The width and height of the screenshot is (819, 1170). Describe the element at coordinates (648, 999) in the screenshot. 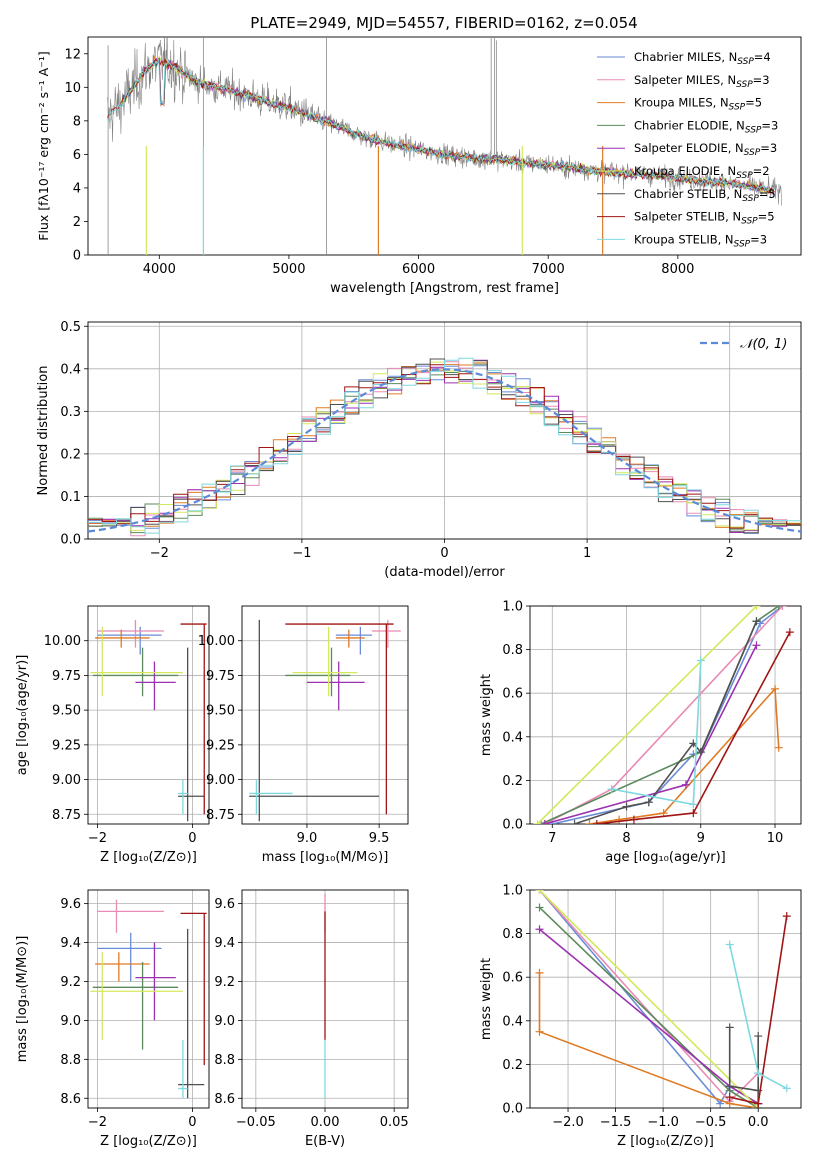

I see `series-line-kroupa-elodie` at that location.